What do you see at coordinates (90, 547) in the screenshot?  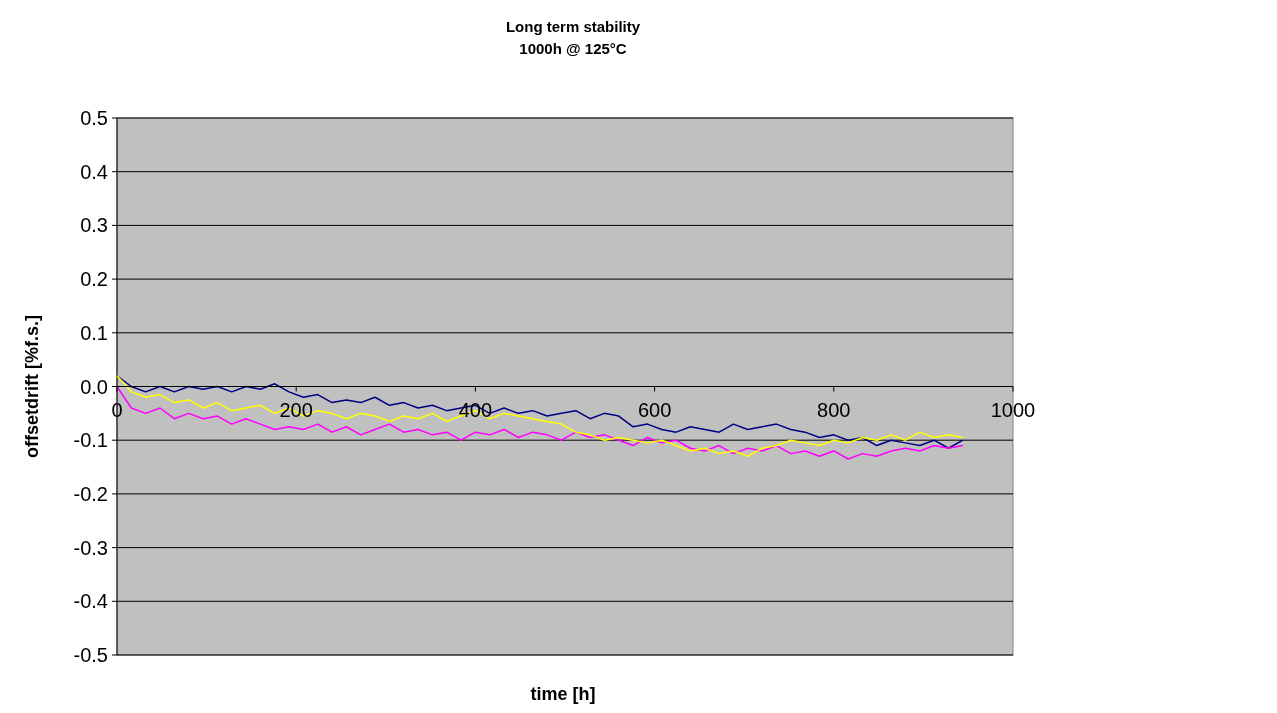 I see `y-tick-label: -0.3` at bounding box center [90, 547].